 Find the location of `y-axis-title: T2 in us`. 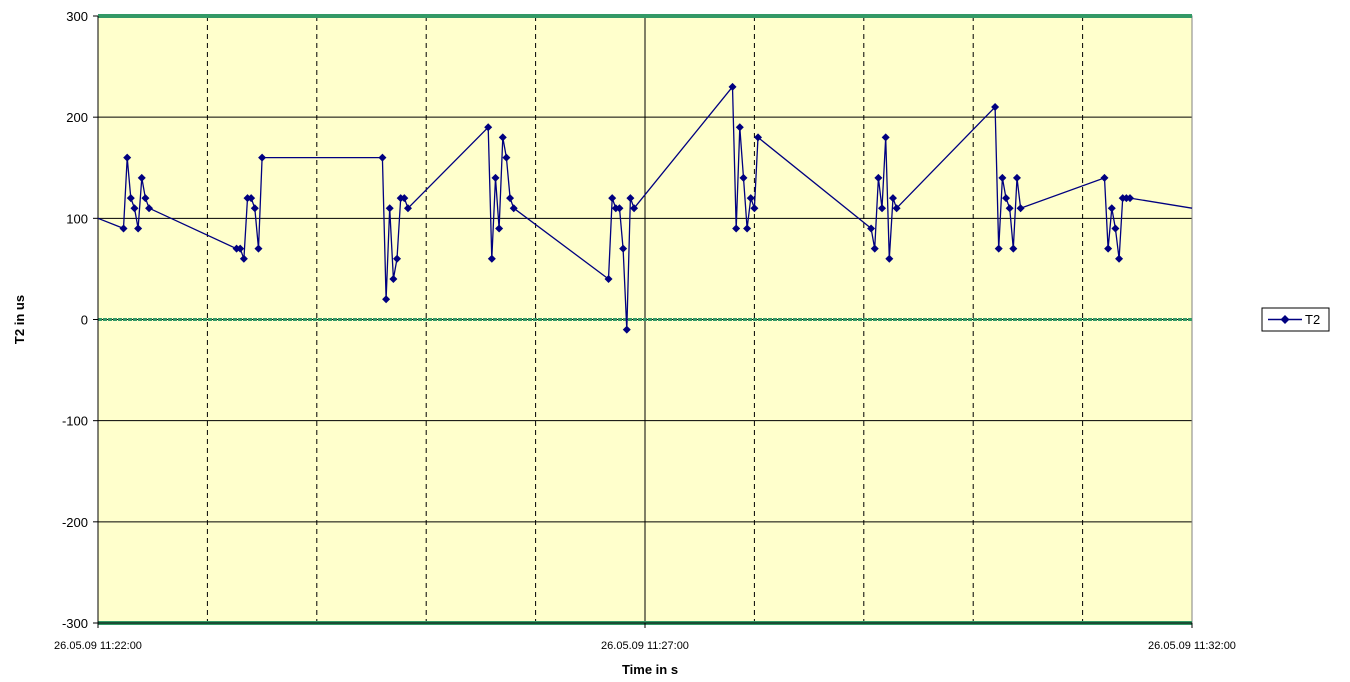

y-axis-title: T2 in us is located at coordinates (19, 319).